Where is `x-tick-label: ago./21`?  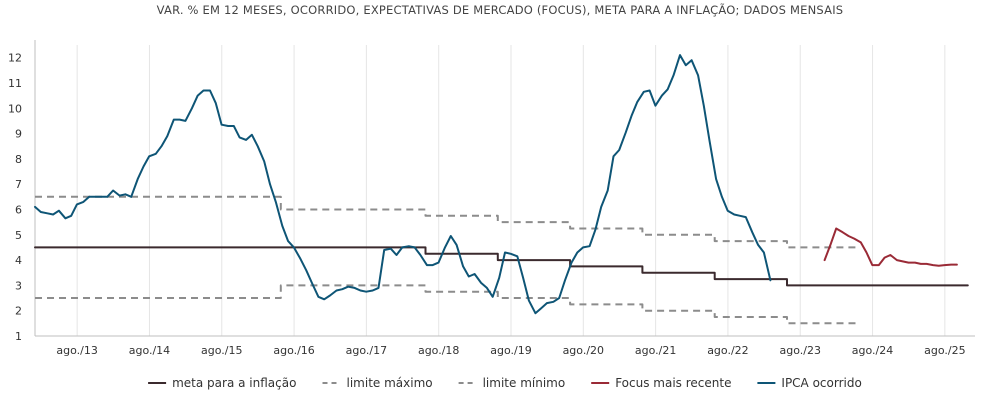
x-tick-label: ago./21 is located at coordinates (655, 350).